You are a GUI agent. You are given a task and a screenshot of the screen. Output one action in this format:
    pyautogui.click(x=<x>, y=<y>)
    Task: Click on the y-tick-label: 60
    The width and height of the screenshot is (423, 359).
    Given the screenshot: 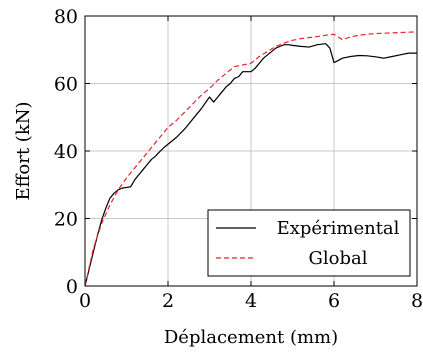 What is the action you would take?
    pyautogui.click(x=66, y=85)
    